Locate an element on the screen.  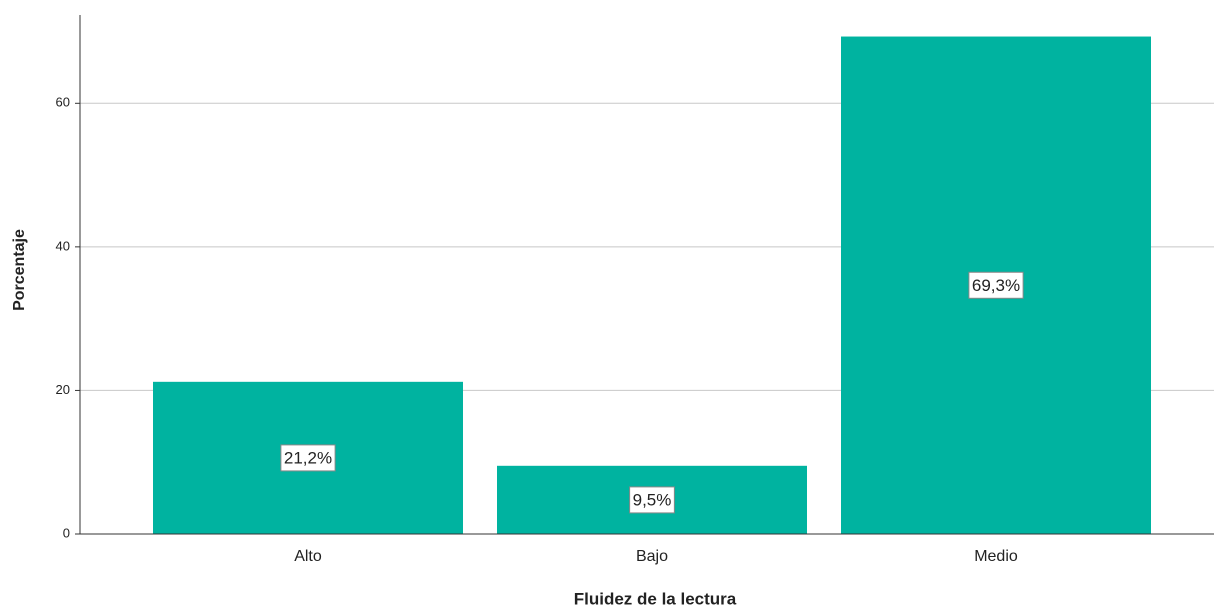
y-tick-label: 40 is located at coordinates (63, 245).